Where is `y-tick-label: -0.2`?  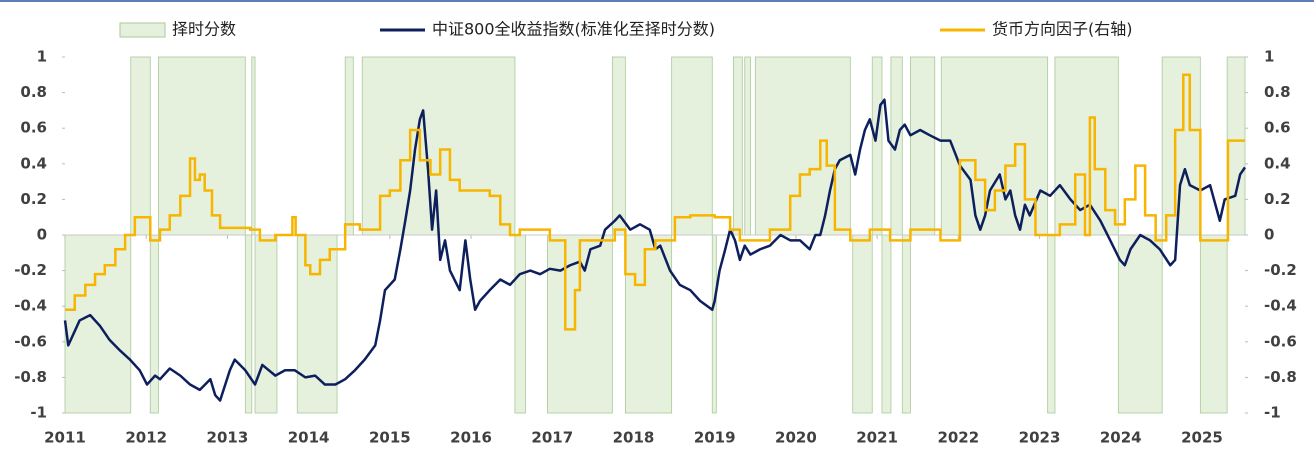 y-tick-label: -0.2 is located at coordinates (30, 270).